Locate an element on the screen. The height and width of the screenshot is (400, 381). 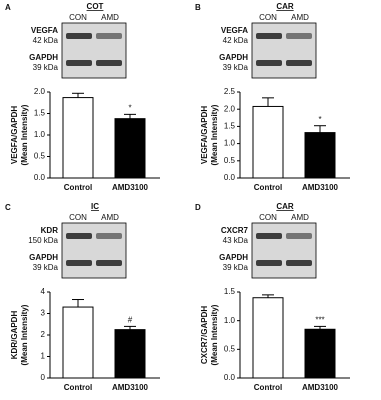
y-tick-label: 3 is located at coordinates (43, 313).